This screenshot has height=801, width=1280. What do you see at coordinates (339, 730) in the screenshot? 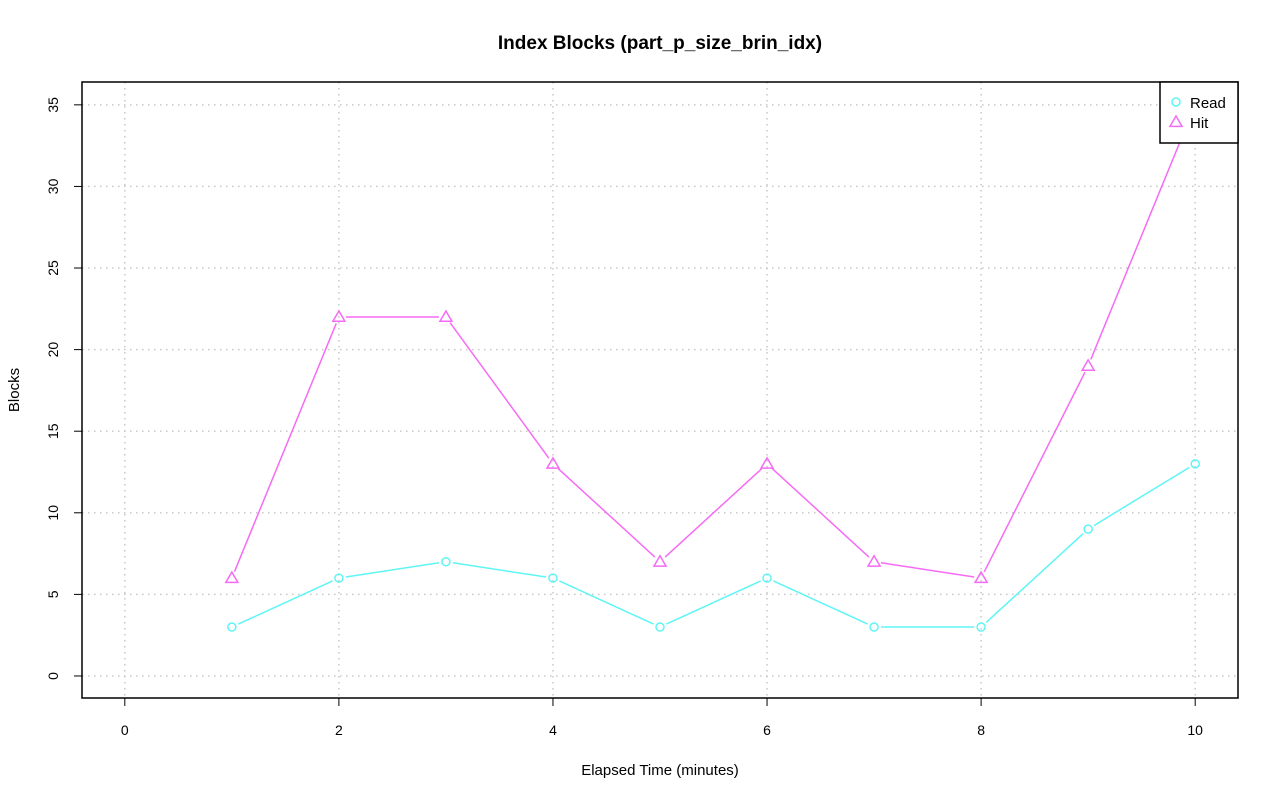
I see `x-tick-label: 2` at bounding box center [339, 730].